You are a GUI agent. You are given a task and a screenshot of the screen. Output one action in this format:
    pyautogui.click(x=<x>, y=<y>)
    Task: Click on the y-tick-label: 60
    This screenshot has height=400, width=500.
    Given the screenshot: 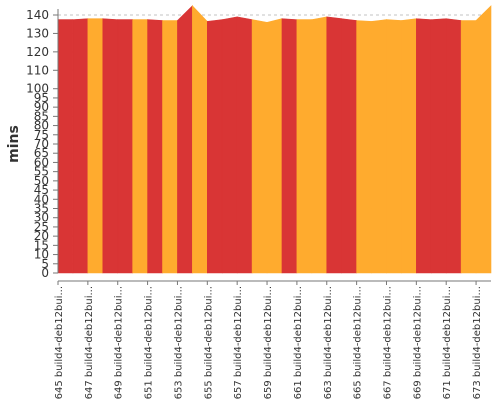 What is the action you would take?
    pyautogui.click(x=41, y=162)
    